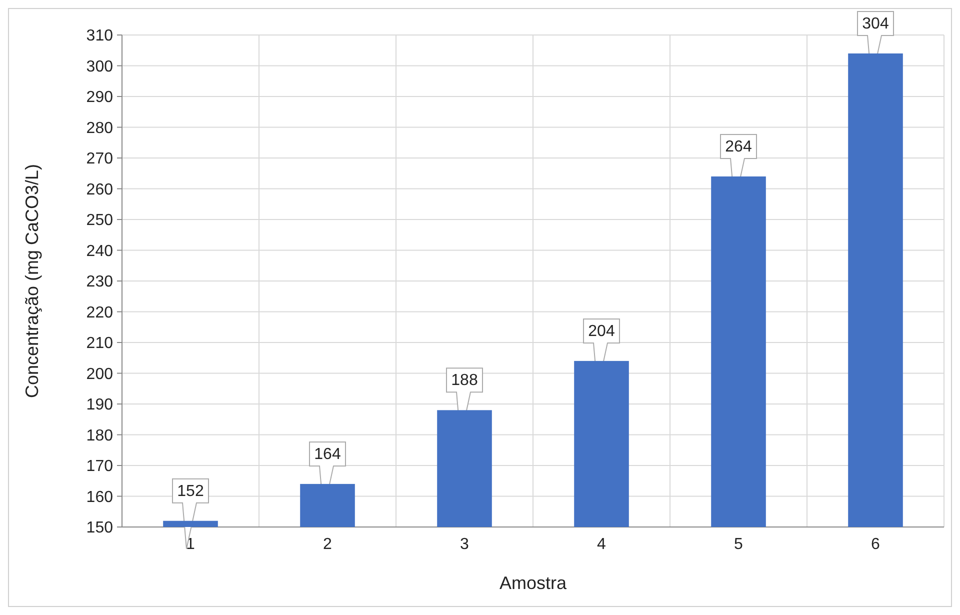 This screenshot has width=960, height=615. What do you see at coordinates (100, 343) in the screenshot?
I see `y-tick-label: 210` at bounding box center [100, 343].